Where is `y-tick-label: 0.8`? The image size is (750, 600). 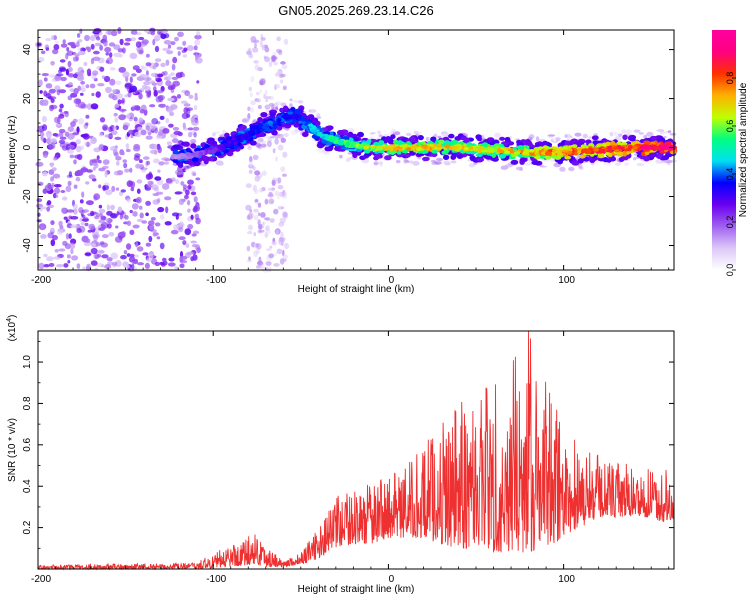 y-tick-label: 0.8 is located at coordinates (27, 403).